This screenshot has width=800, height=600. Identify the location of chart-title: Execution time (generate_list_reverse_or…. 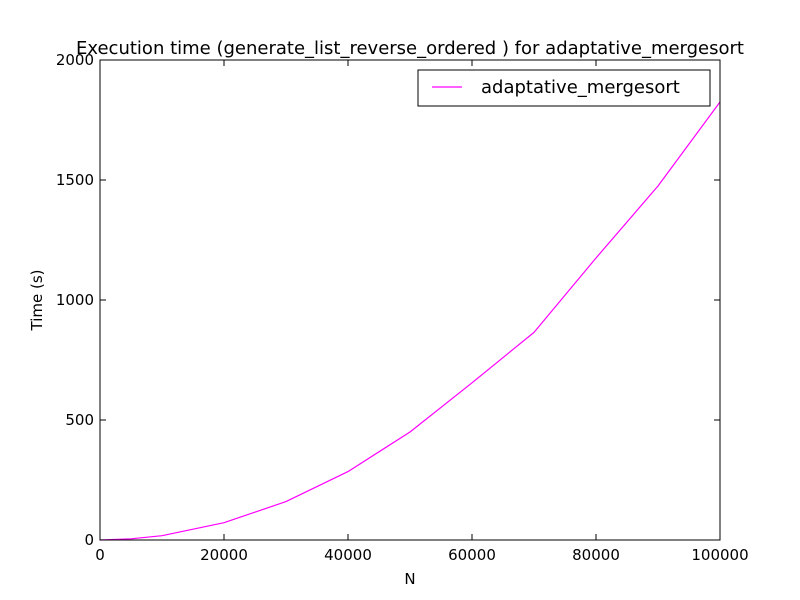
(410, 48).